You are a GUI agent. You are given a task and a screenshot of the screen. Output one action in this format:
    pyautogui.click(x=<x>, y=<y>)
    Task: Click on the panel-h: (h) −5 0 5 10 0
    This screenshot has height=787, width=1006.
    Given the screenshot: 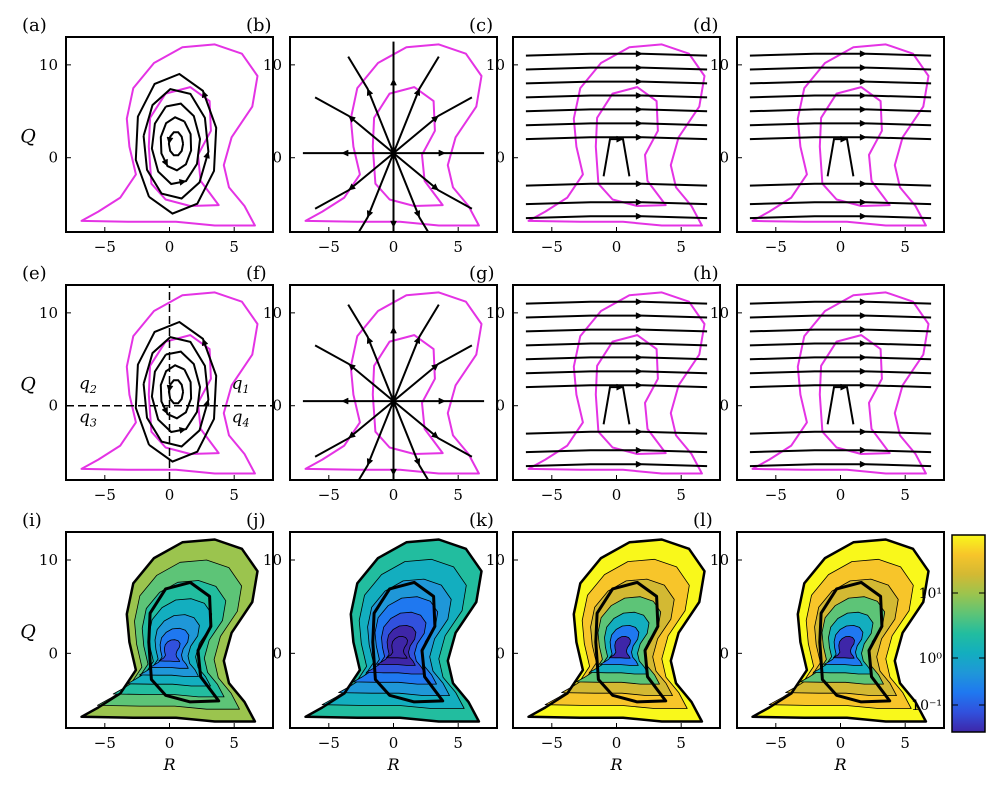 What is the action you would take?
    pyautogui.click(x=819, y=383)
    